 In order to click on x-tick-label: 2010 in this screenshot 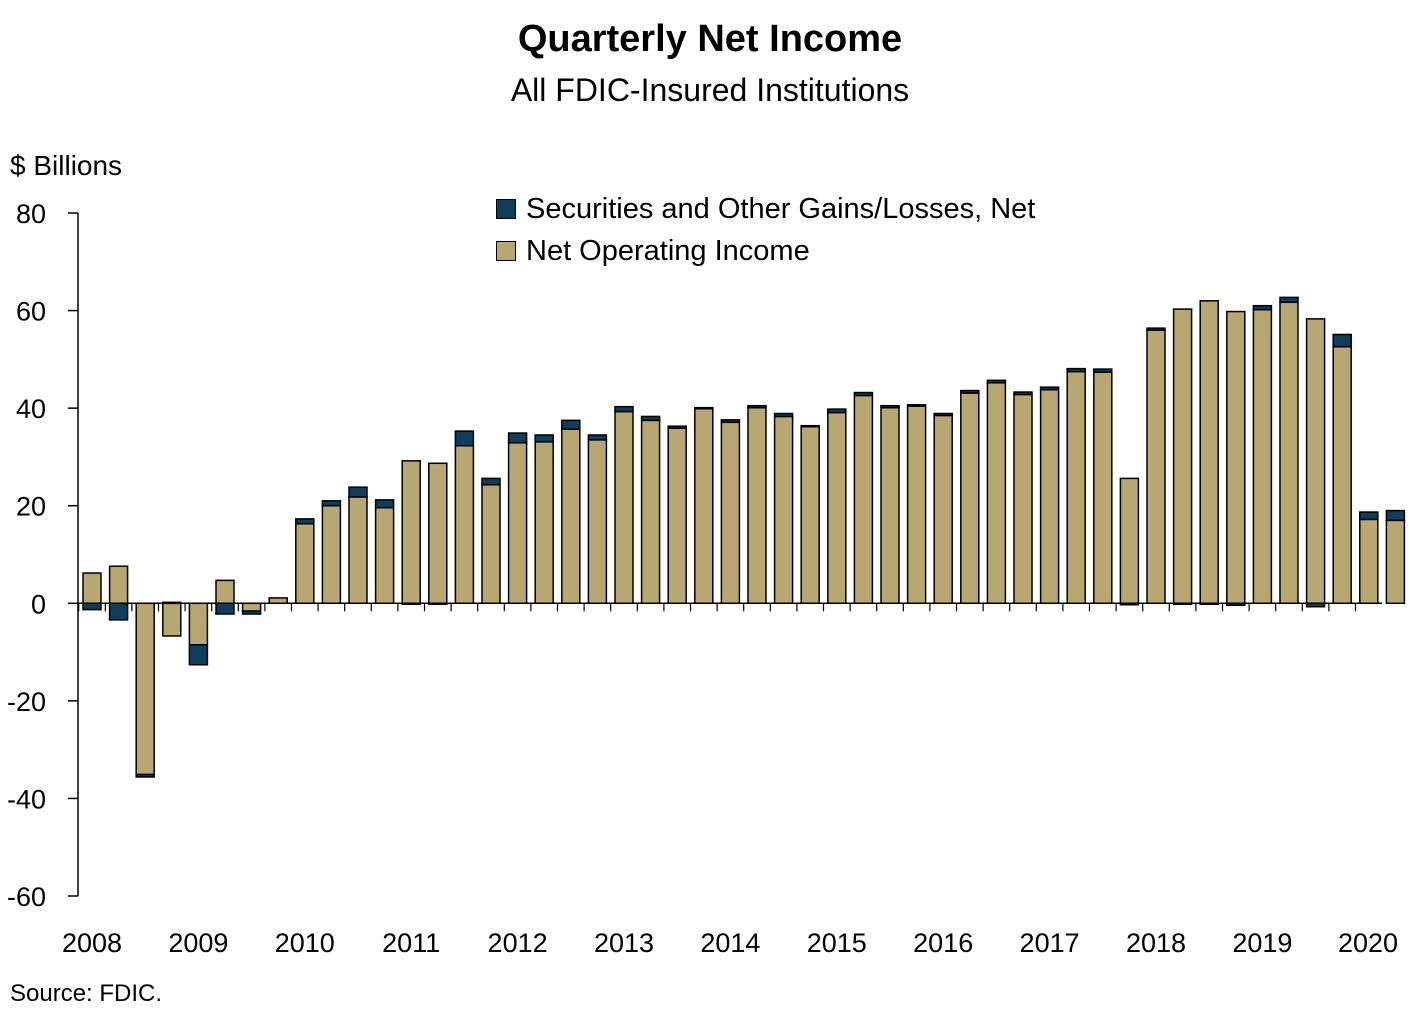, I will do `click(305, 943)`.